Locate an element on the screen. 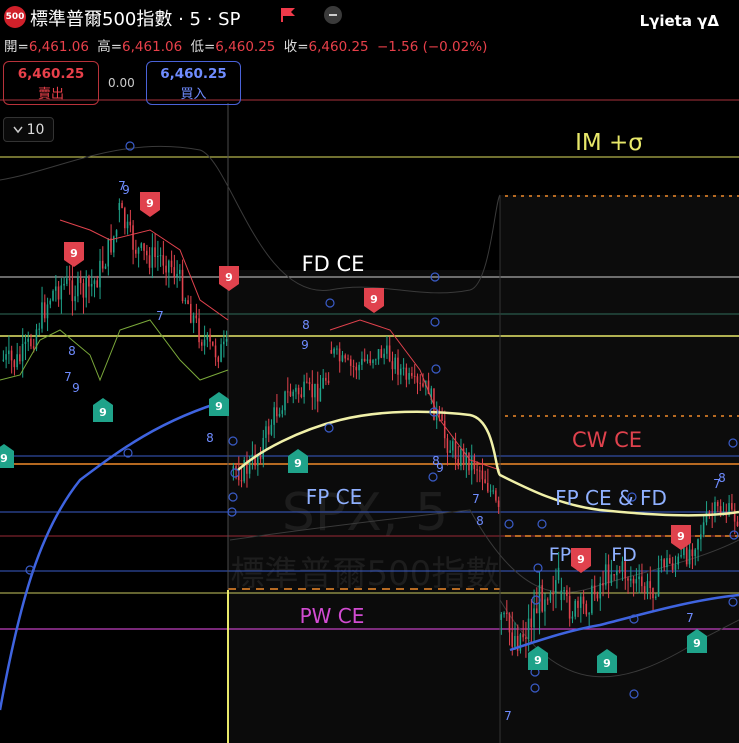  count-flag-down-label: 9 is located at coordinates (229, 277).